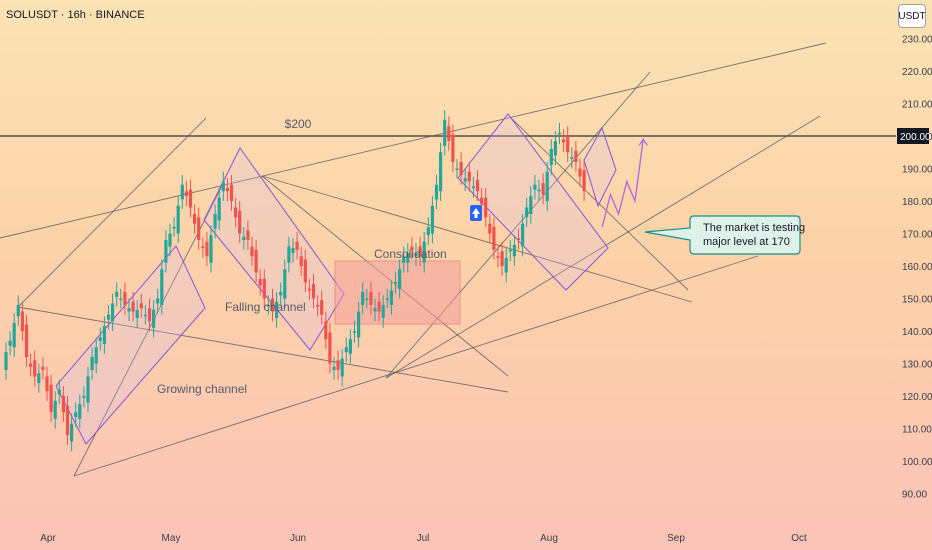  What do you see at coordinates (912, 16) in the screenshot?
I see `currency-badge: USDT` at bounding box center [912, 16].